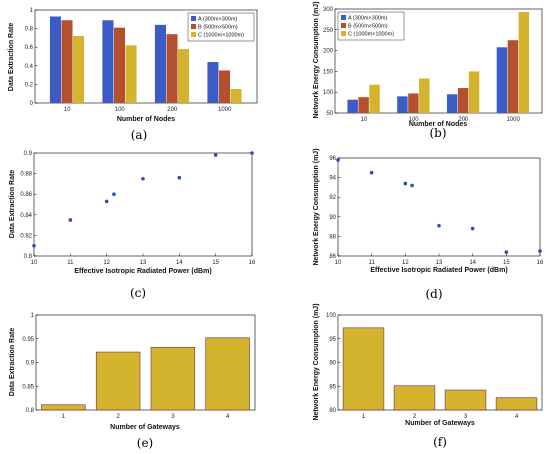  Describe the element at coordinates (32, 11) in the screenshot. I see `y-tick-label: 1` at that location.